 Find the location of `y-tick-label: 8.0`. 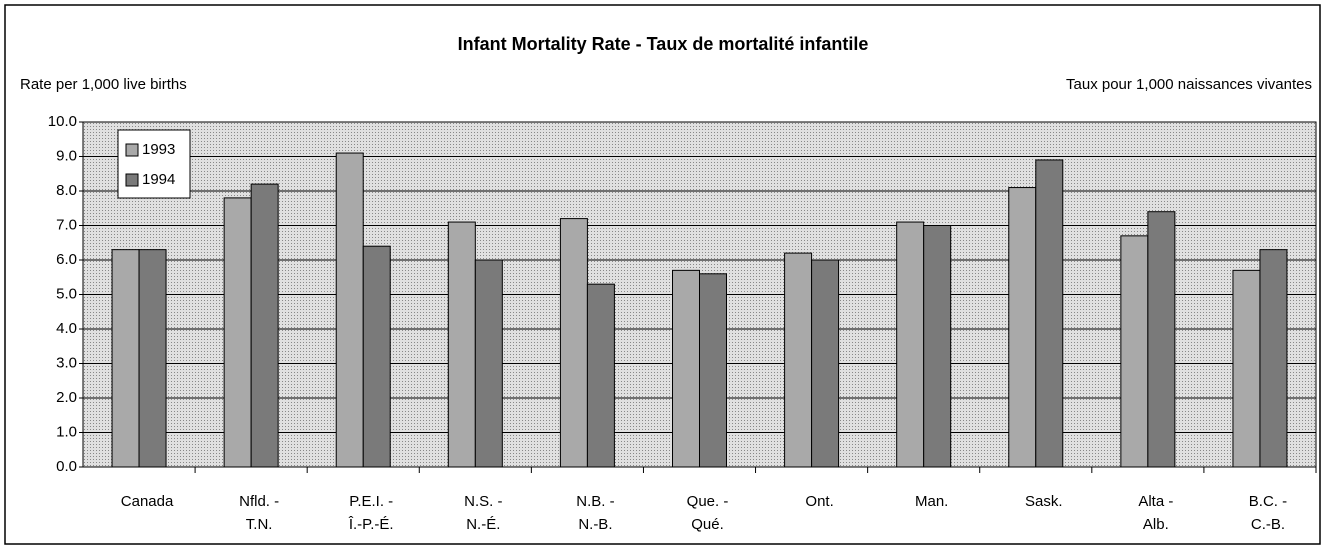

y-tick-label: 8.0 is located at coordinates (66, 190).